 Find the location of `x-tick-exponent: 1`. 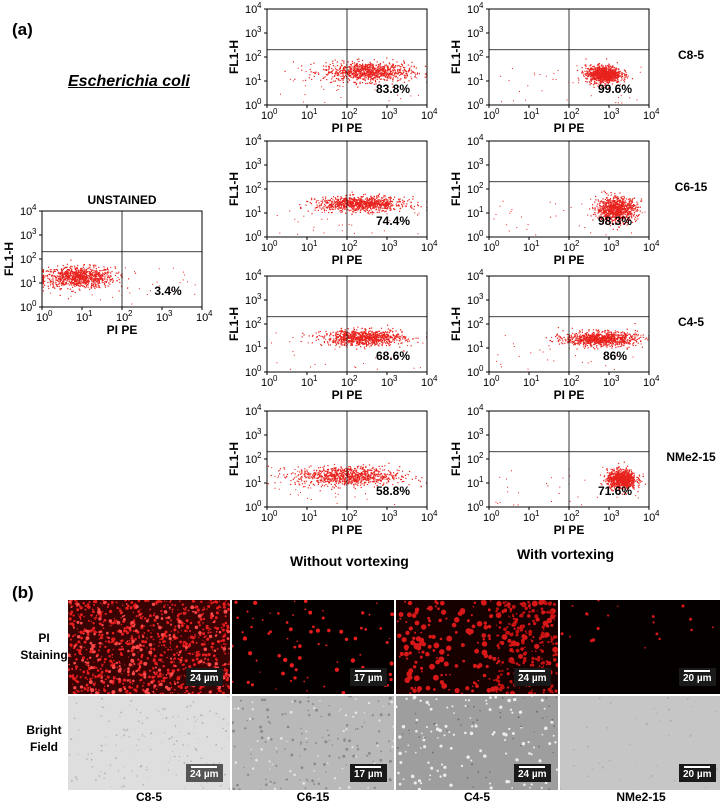

x-tick-exponent: 1 is located at coordinates (90, 313).